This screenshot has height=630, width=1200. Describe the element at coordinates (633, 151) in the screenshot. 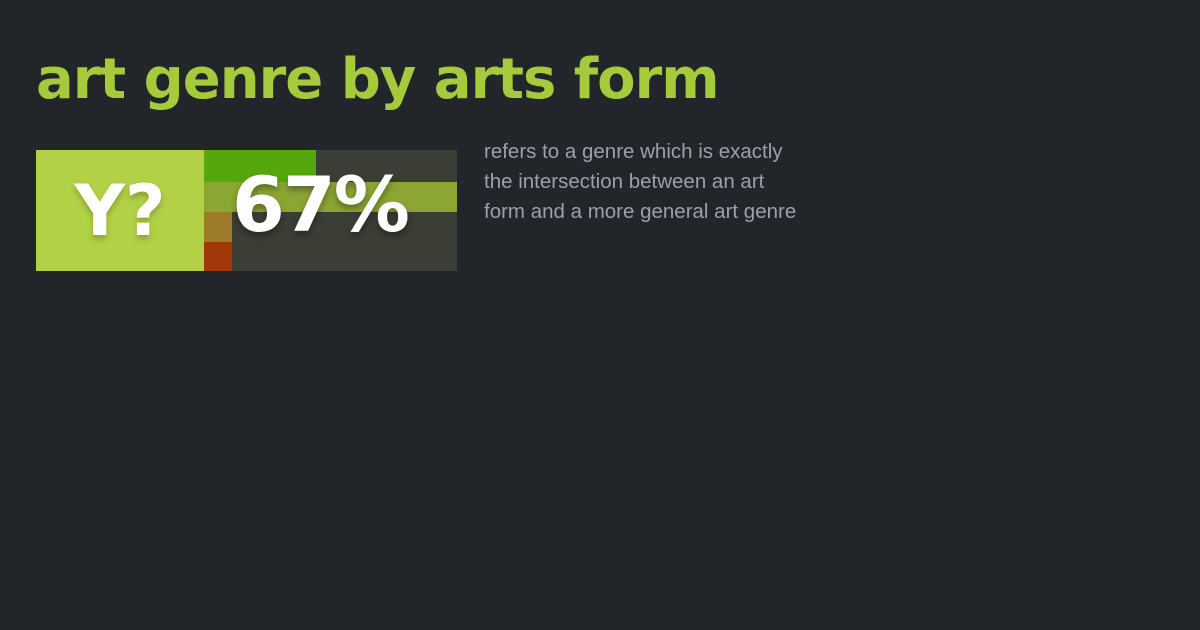

I see `description-line: refers to a genre which is exactly` at that location.